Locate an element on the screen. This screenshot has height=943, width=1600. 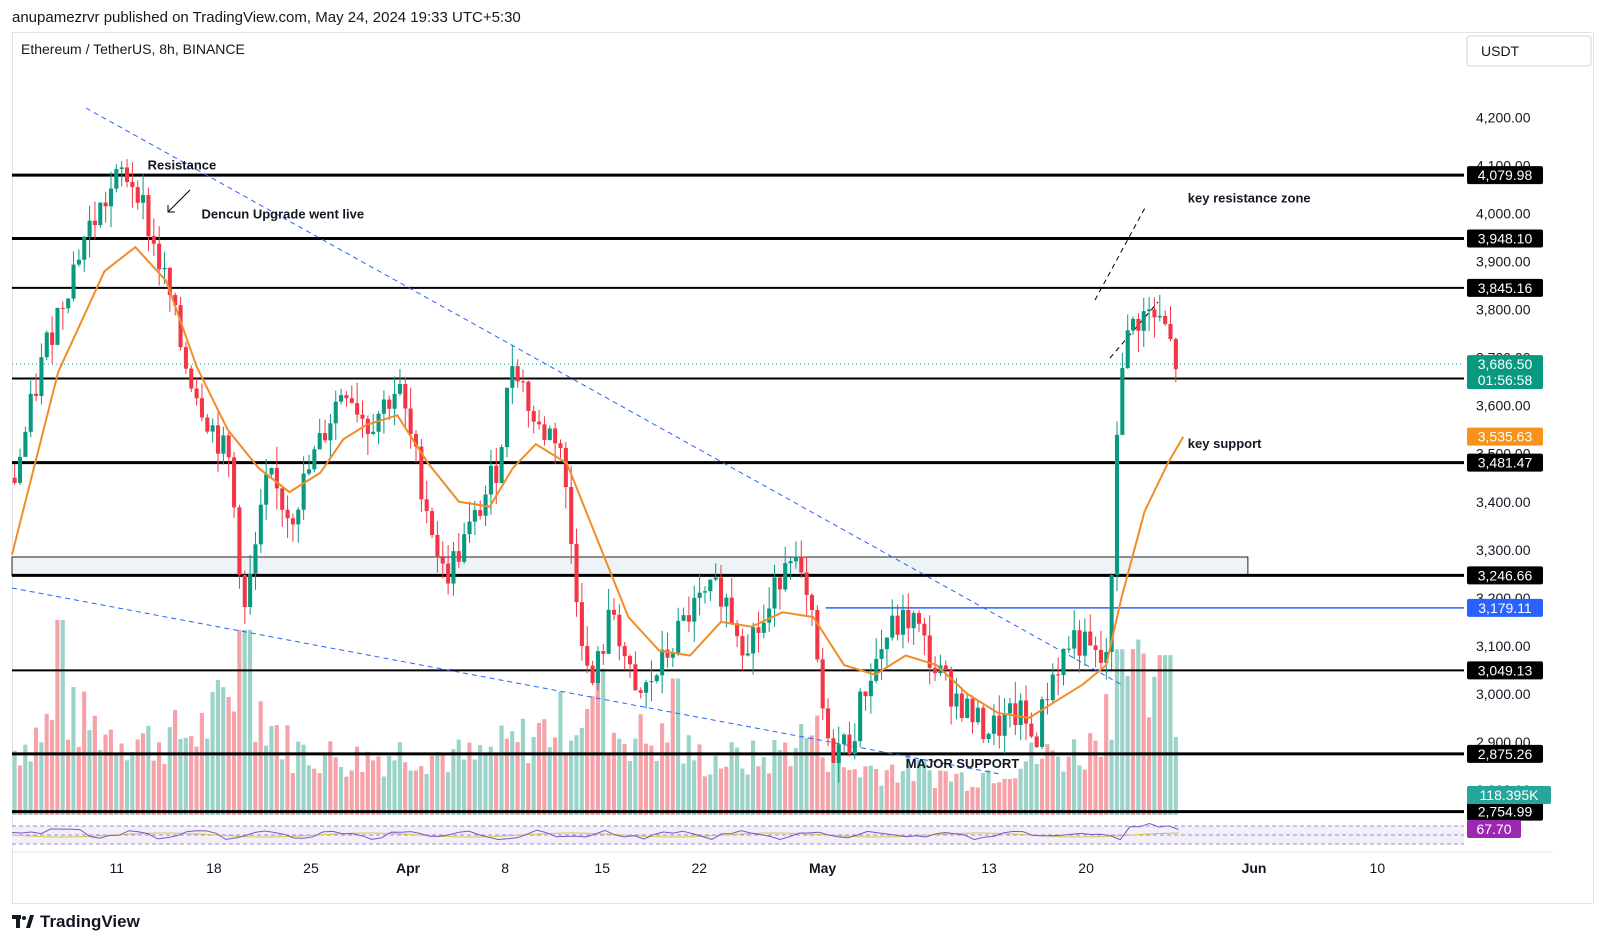
trend-line is located at coordinates (1120, 253).